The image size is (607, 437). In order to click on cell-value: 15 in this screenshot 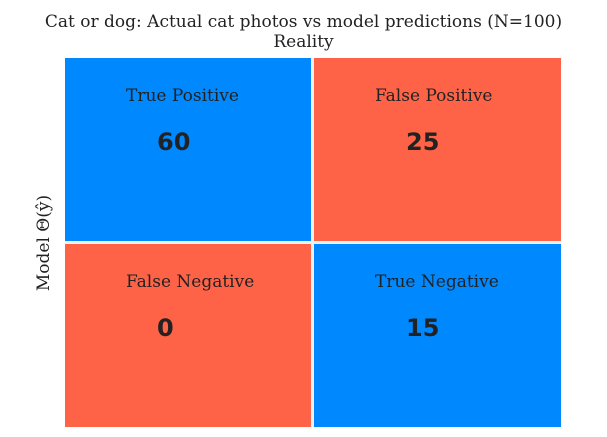, I will do `click(423, 328)`.